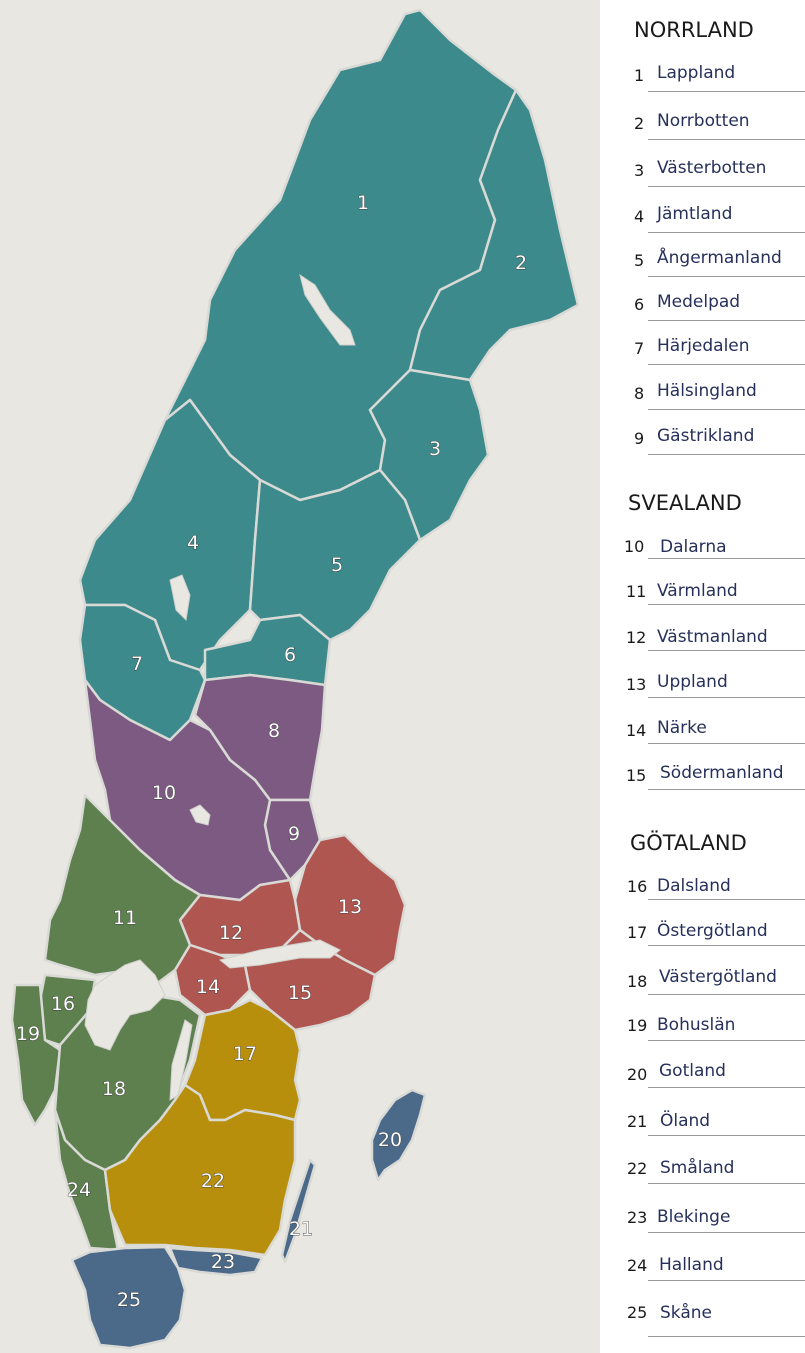  Describe the element at coordinates (706, 436) in the screenshot. I see `legend-label: Gästrikland` at that location.